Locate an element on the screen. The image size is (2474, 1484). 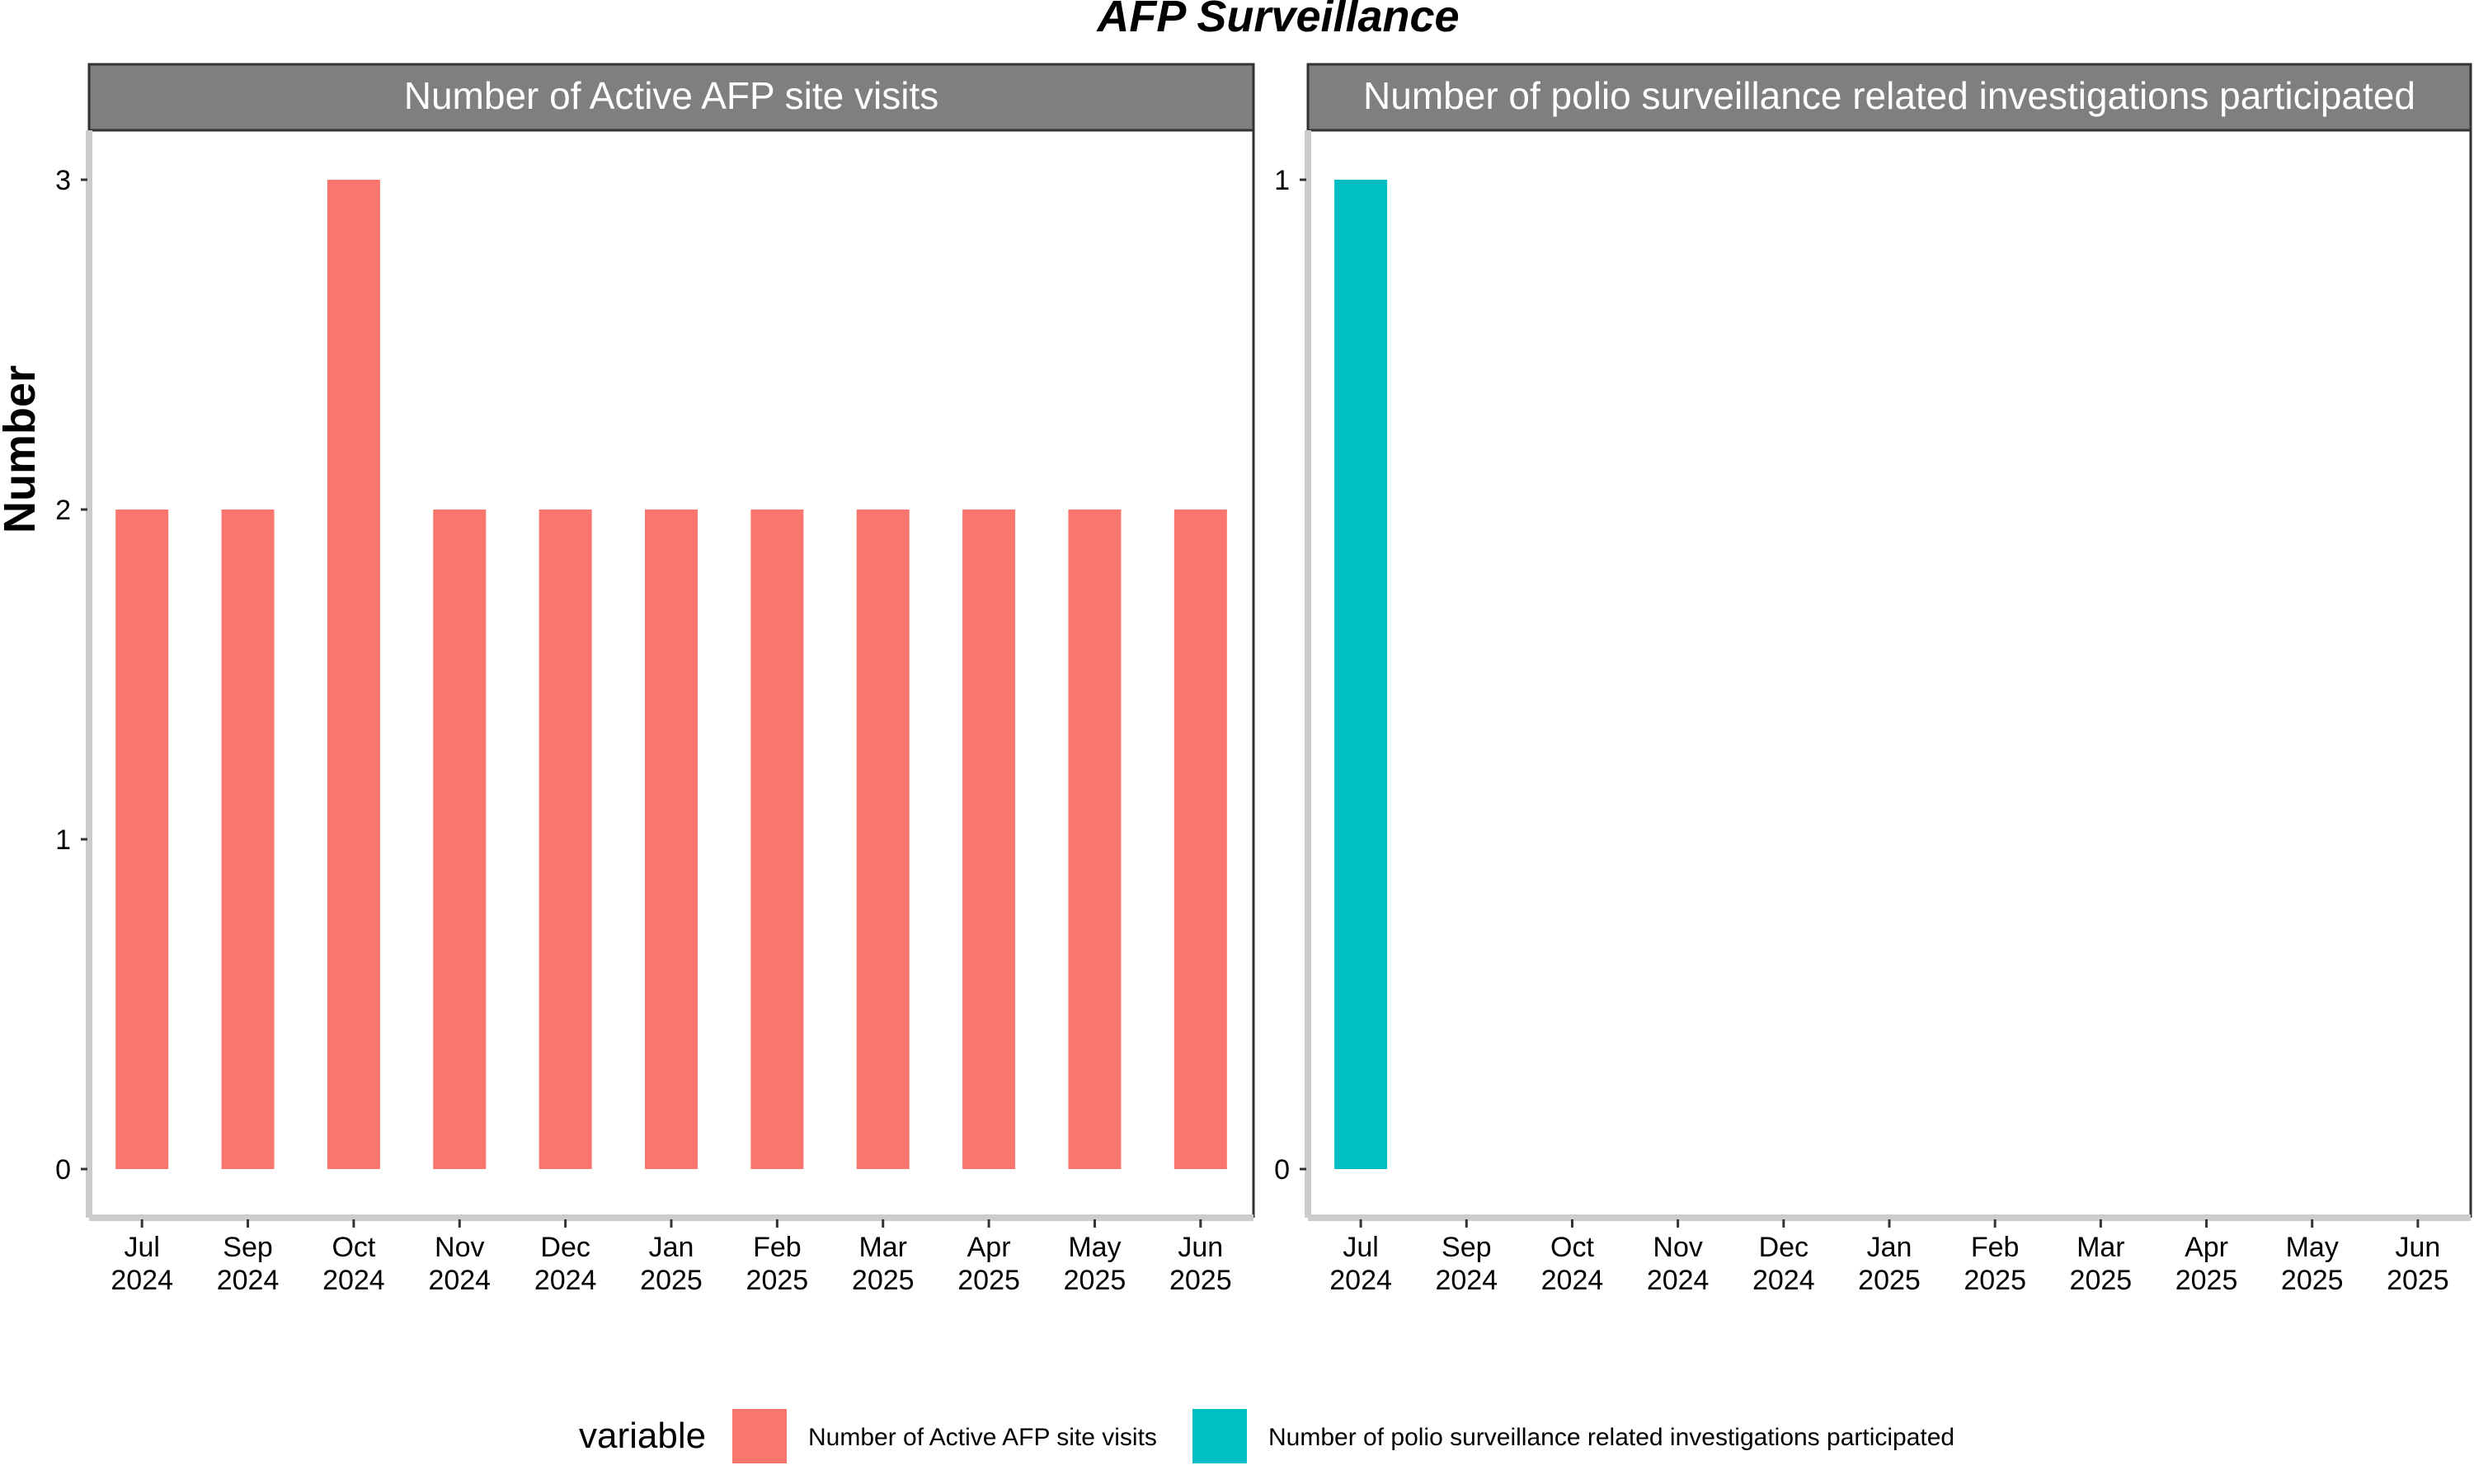
x-tick-label-1-7-1: 2025 is located at coordinates (883, 1280).